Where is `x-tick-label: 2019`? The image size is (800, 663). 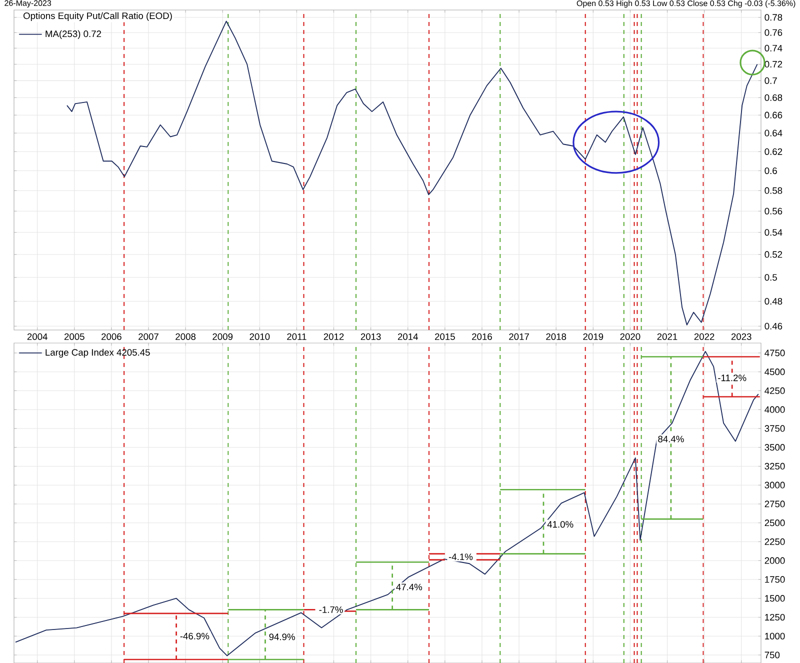
x-tick-label: 2019 is located at coordinates (593, 336).